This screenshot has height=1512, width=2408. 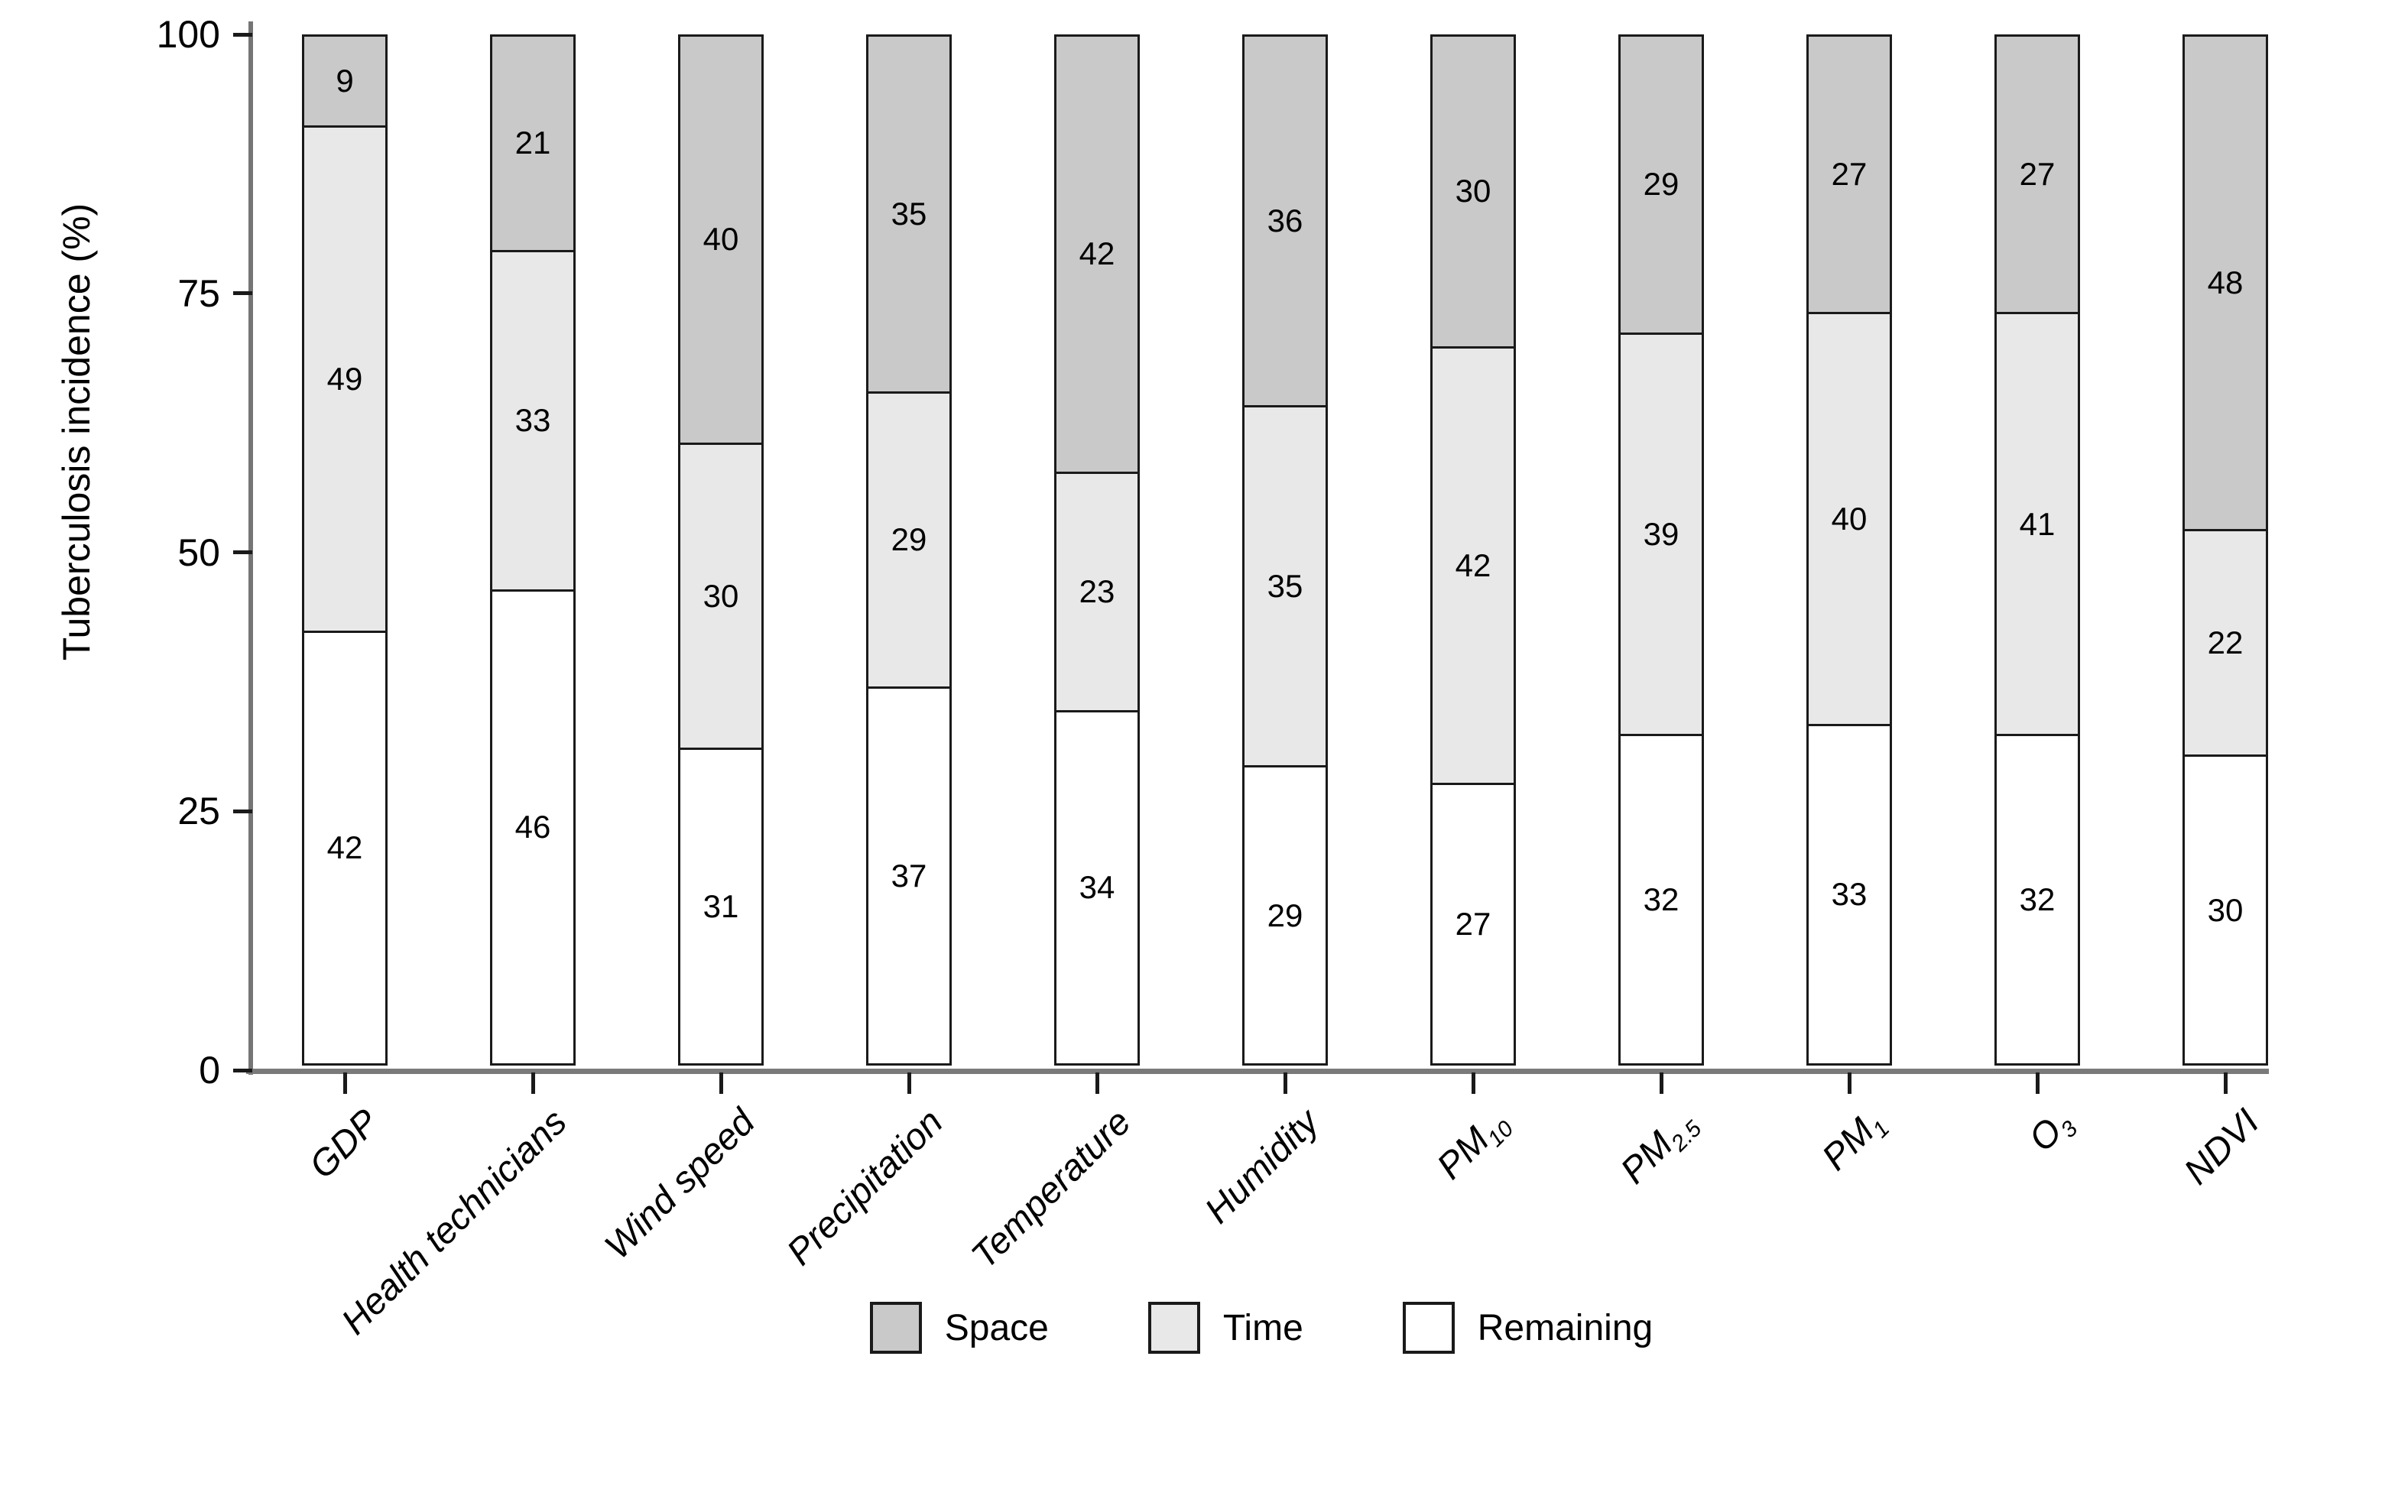 I want to click on bar-precipitation: 35 29 37, so click(x=909, y=552).